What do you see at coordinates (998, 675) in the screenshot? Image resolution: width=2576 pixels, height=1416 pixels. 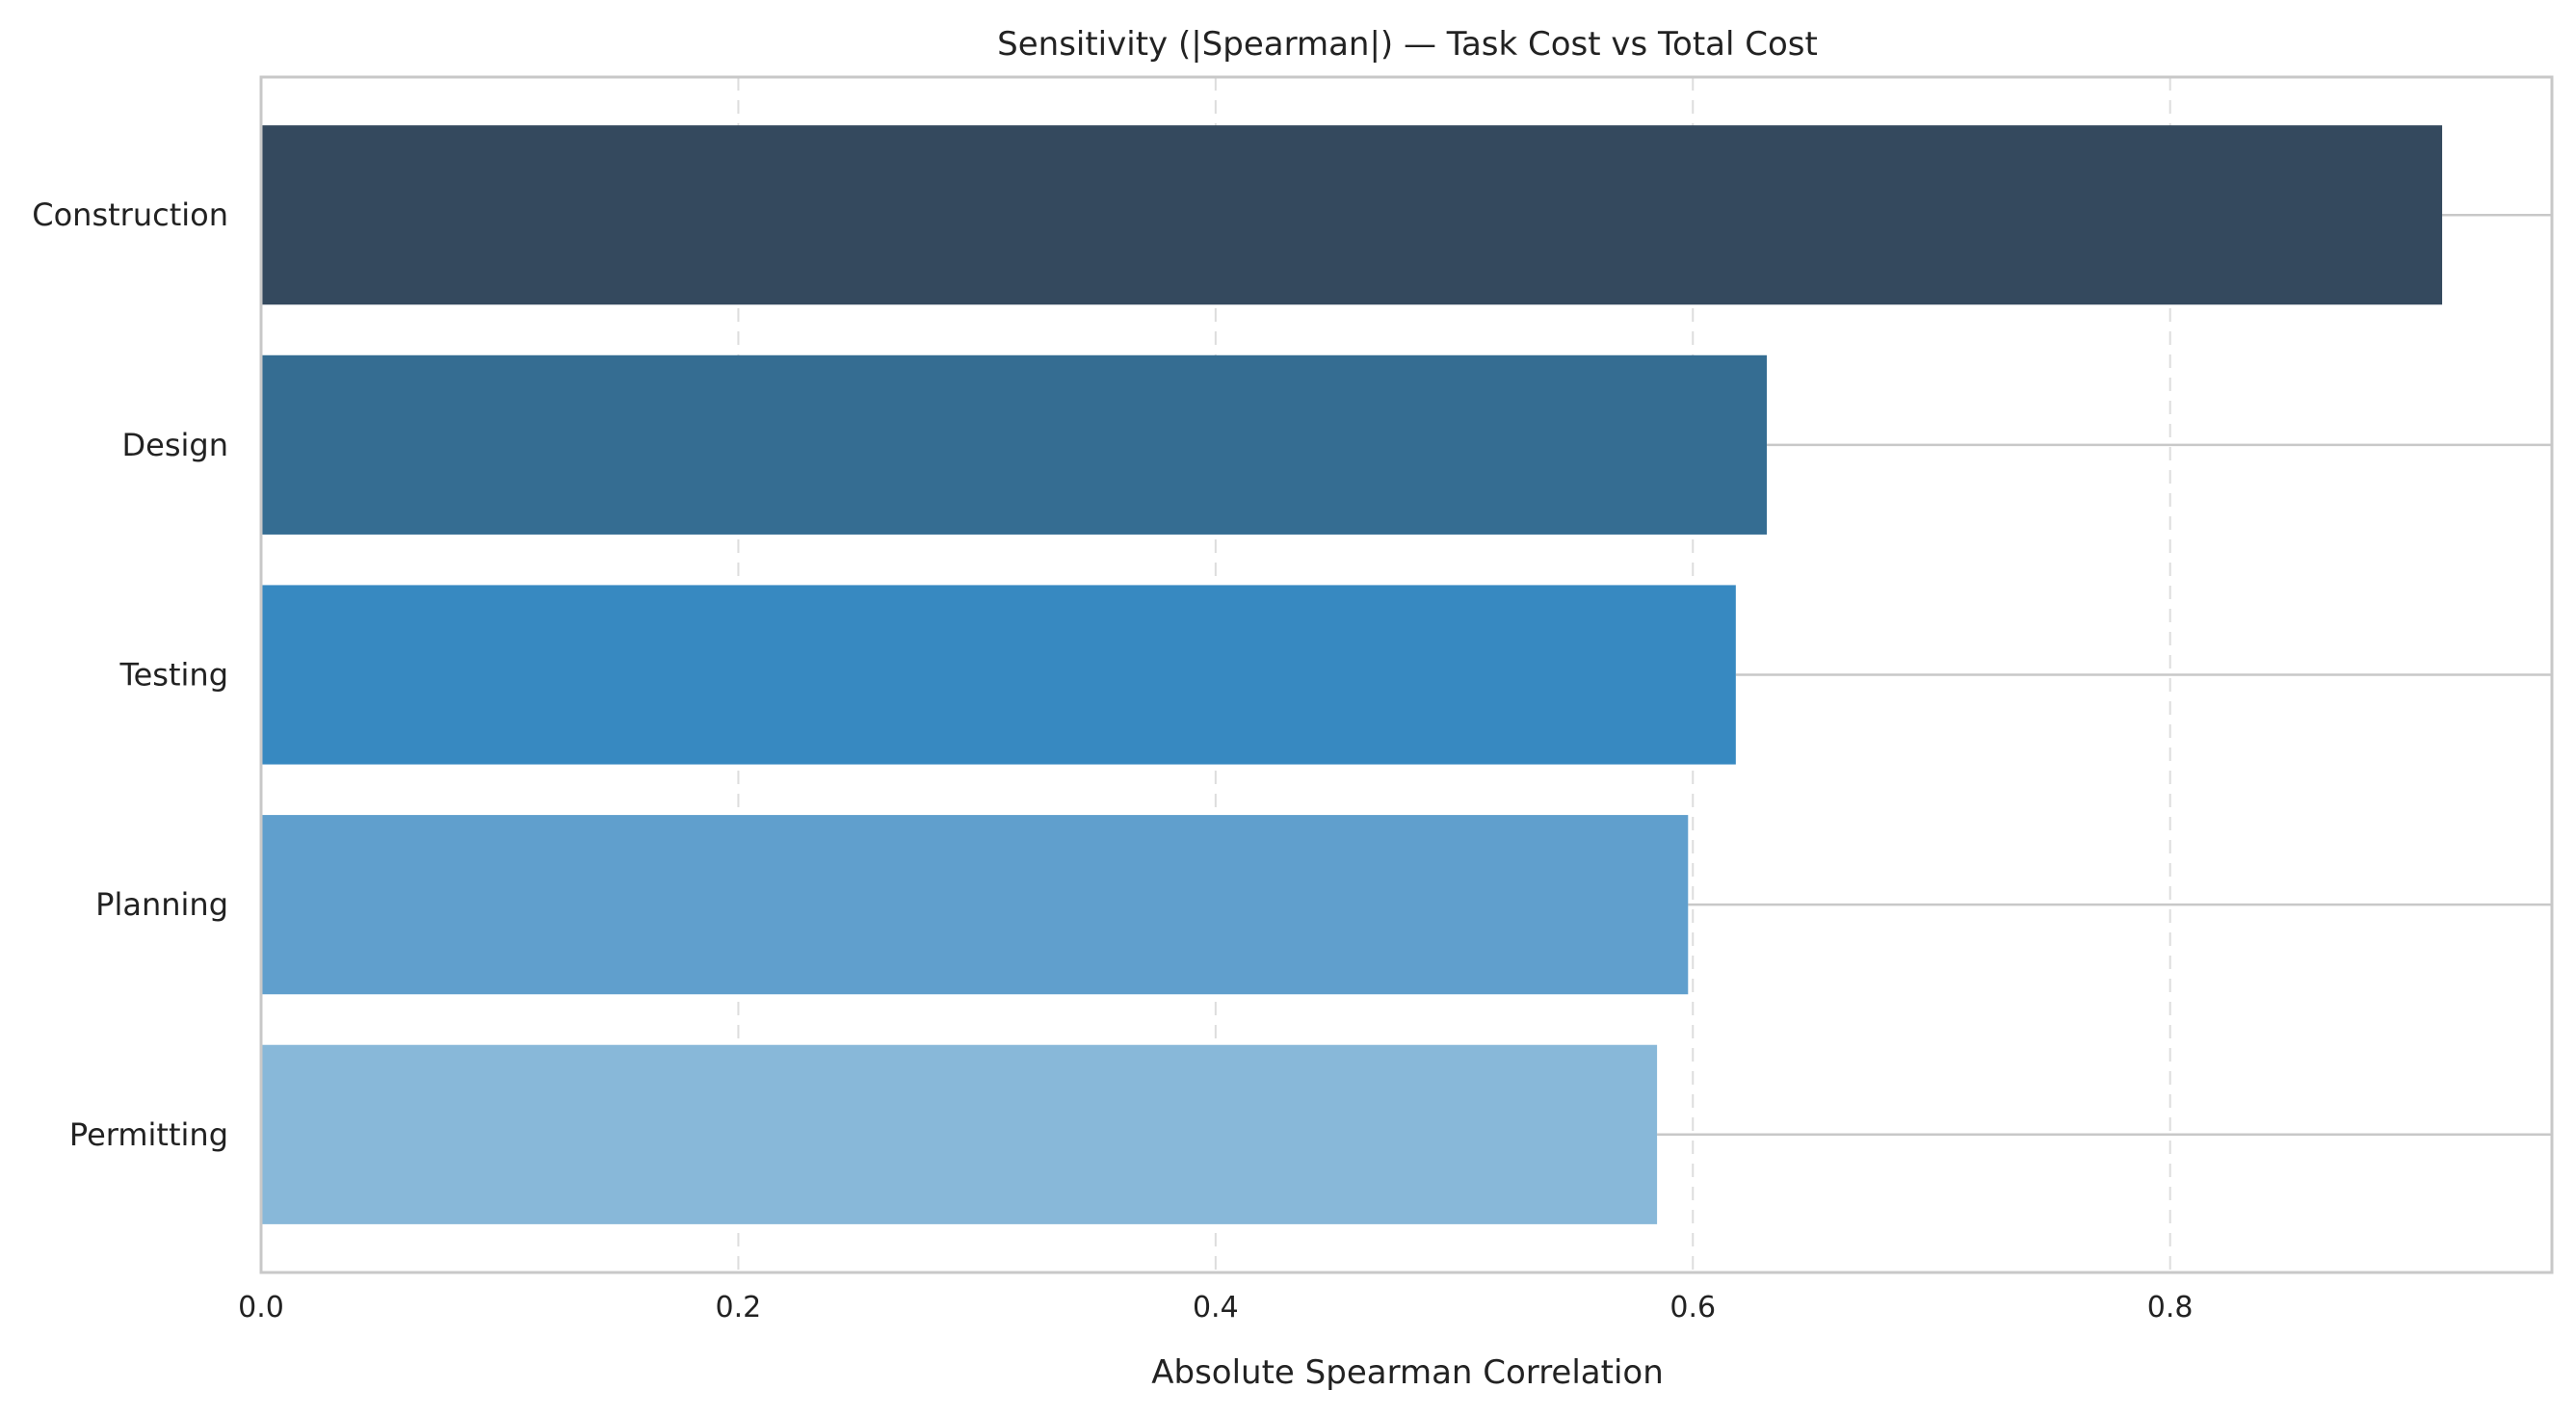 I see `bar-testing` at bounding box center [998, 675].